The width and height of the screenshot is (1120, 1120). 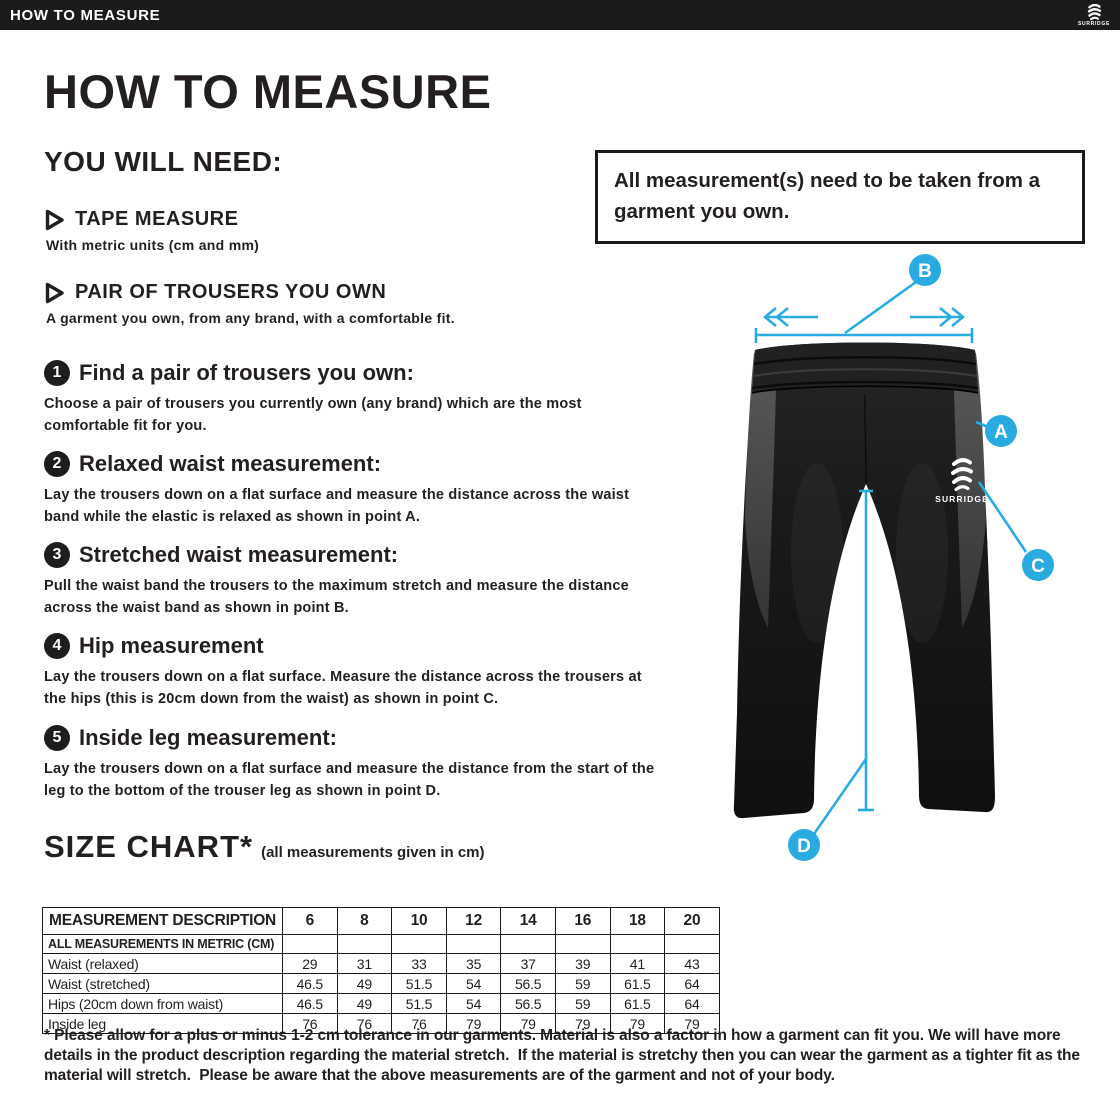 I want to click on row-label-cell: Hips (20cm down from waist), so click(x=162, y=1003).